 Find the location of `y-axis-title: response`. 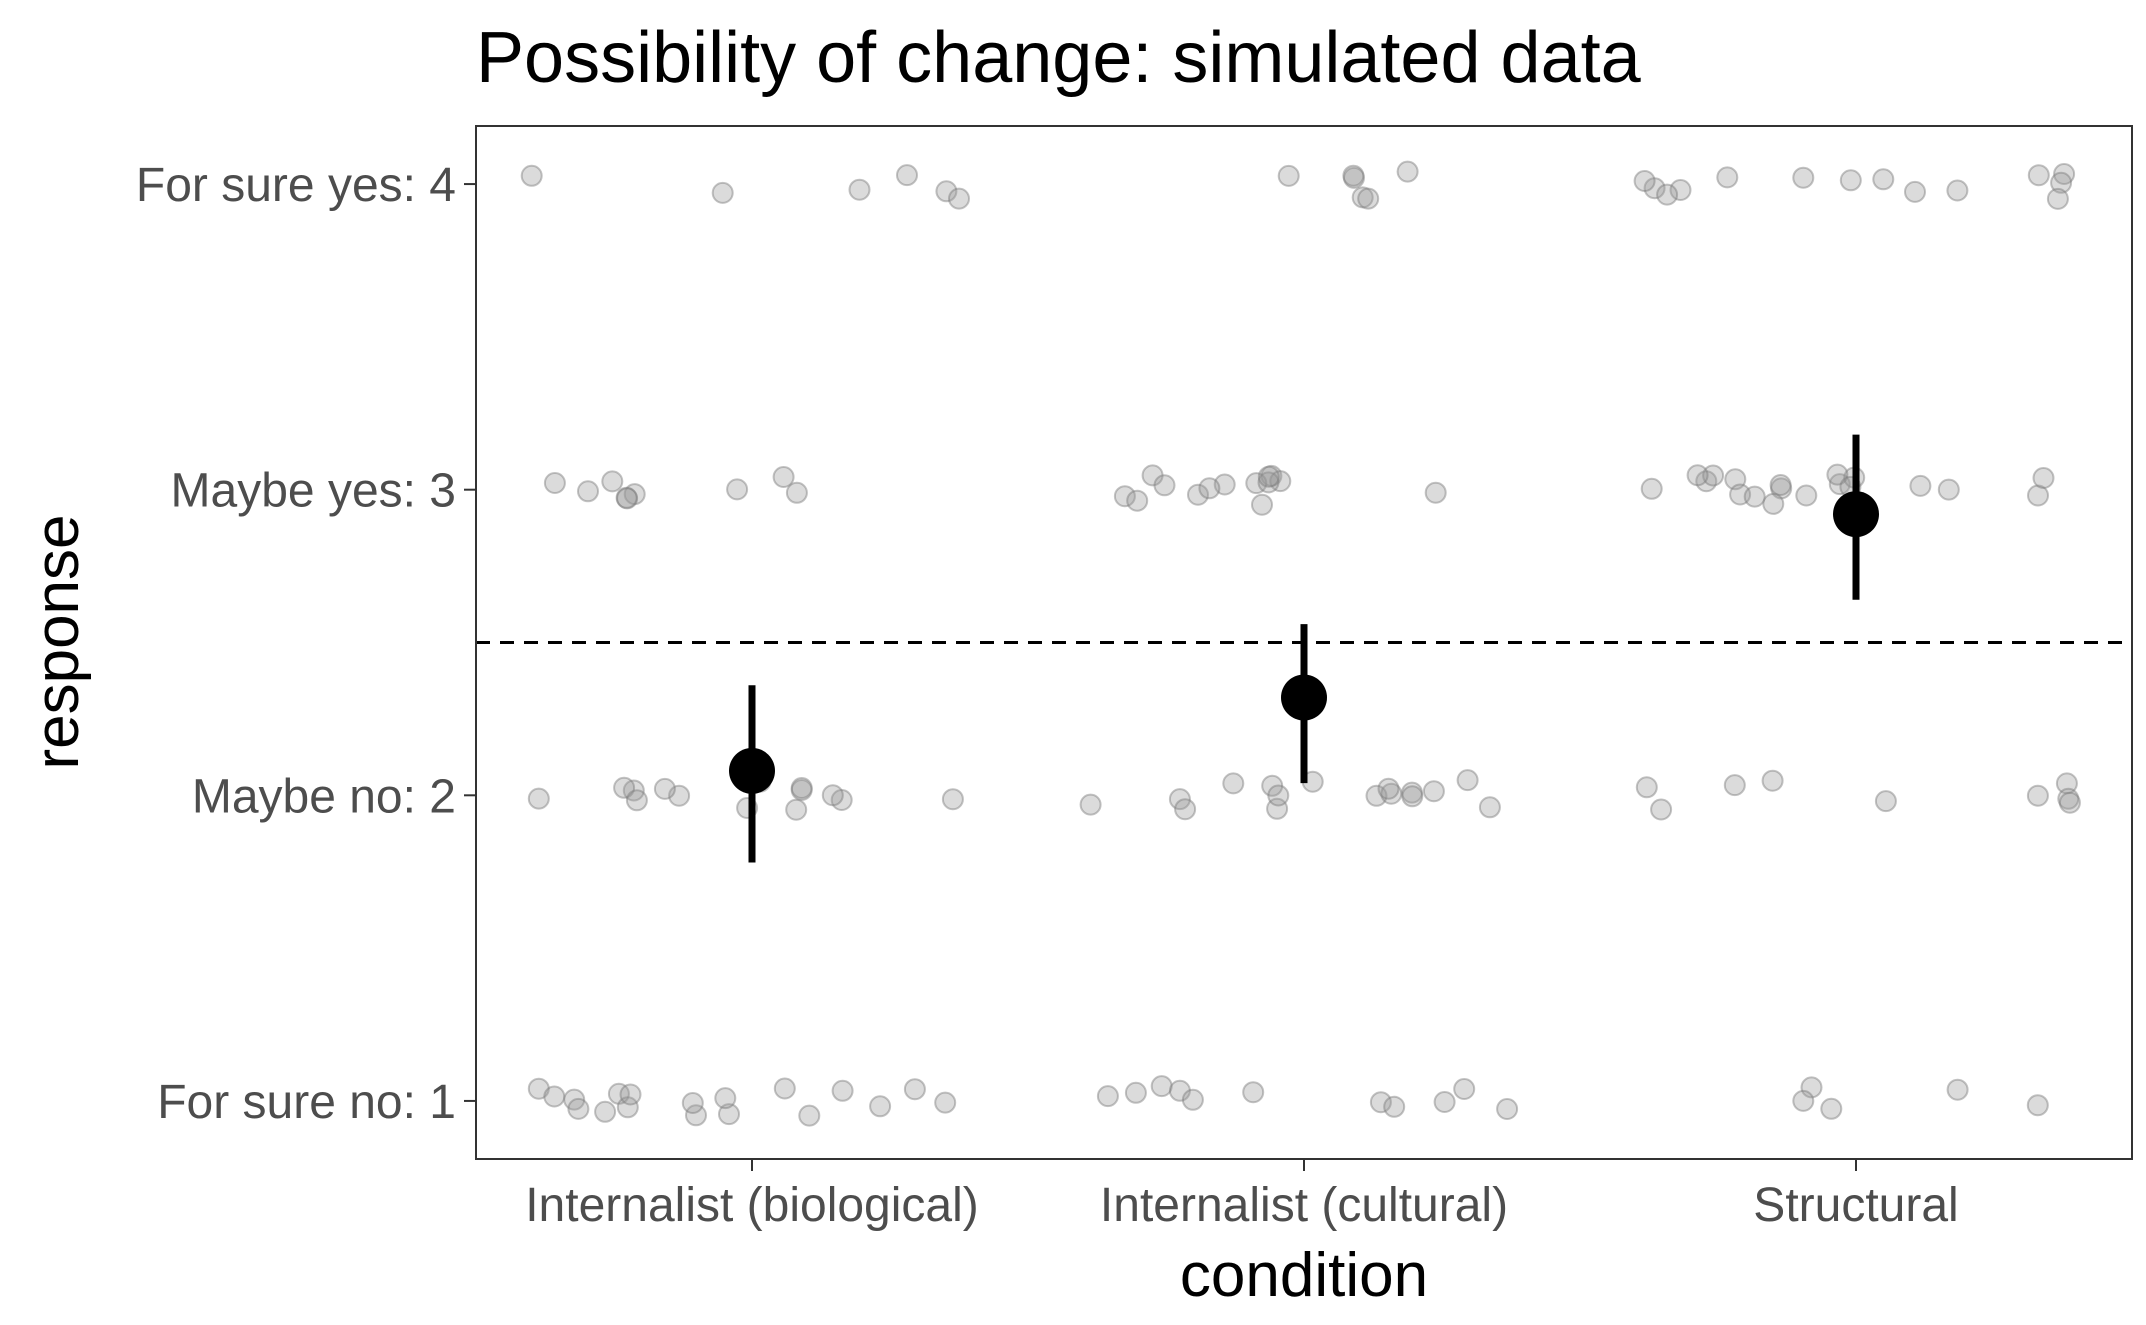

y-axis-title: response is located at coordinates (57, 641).